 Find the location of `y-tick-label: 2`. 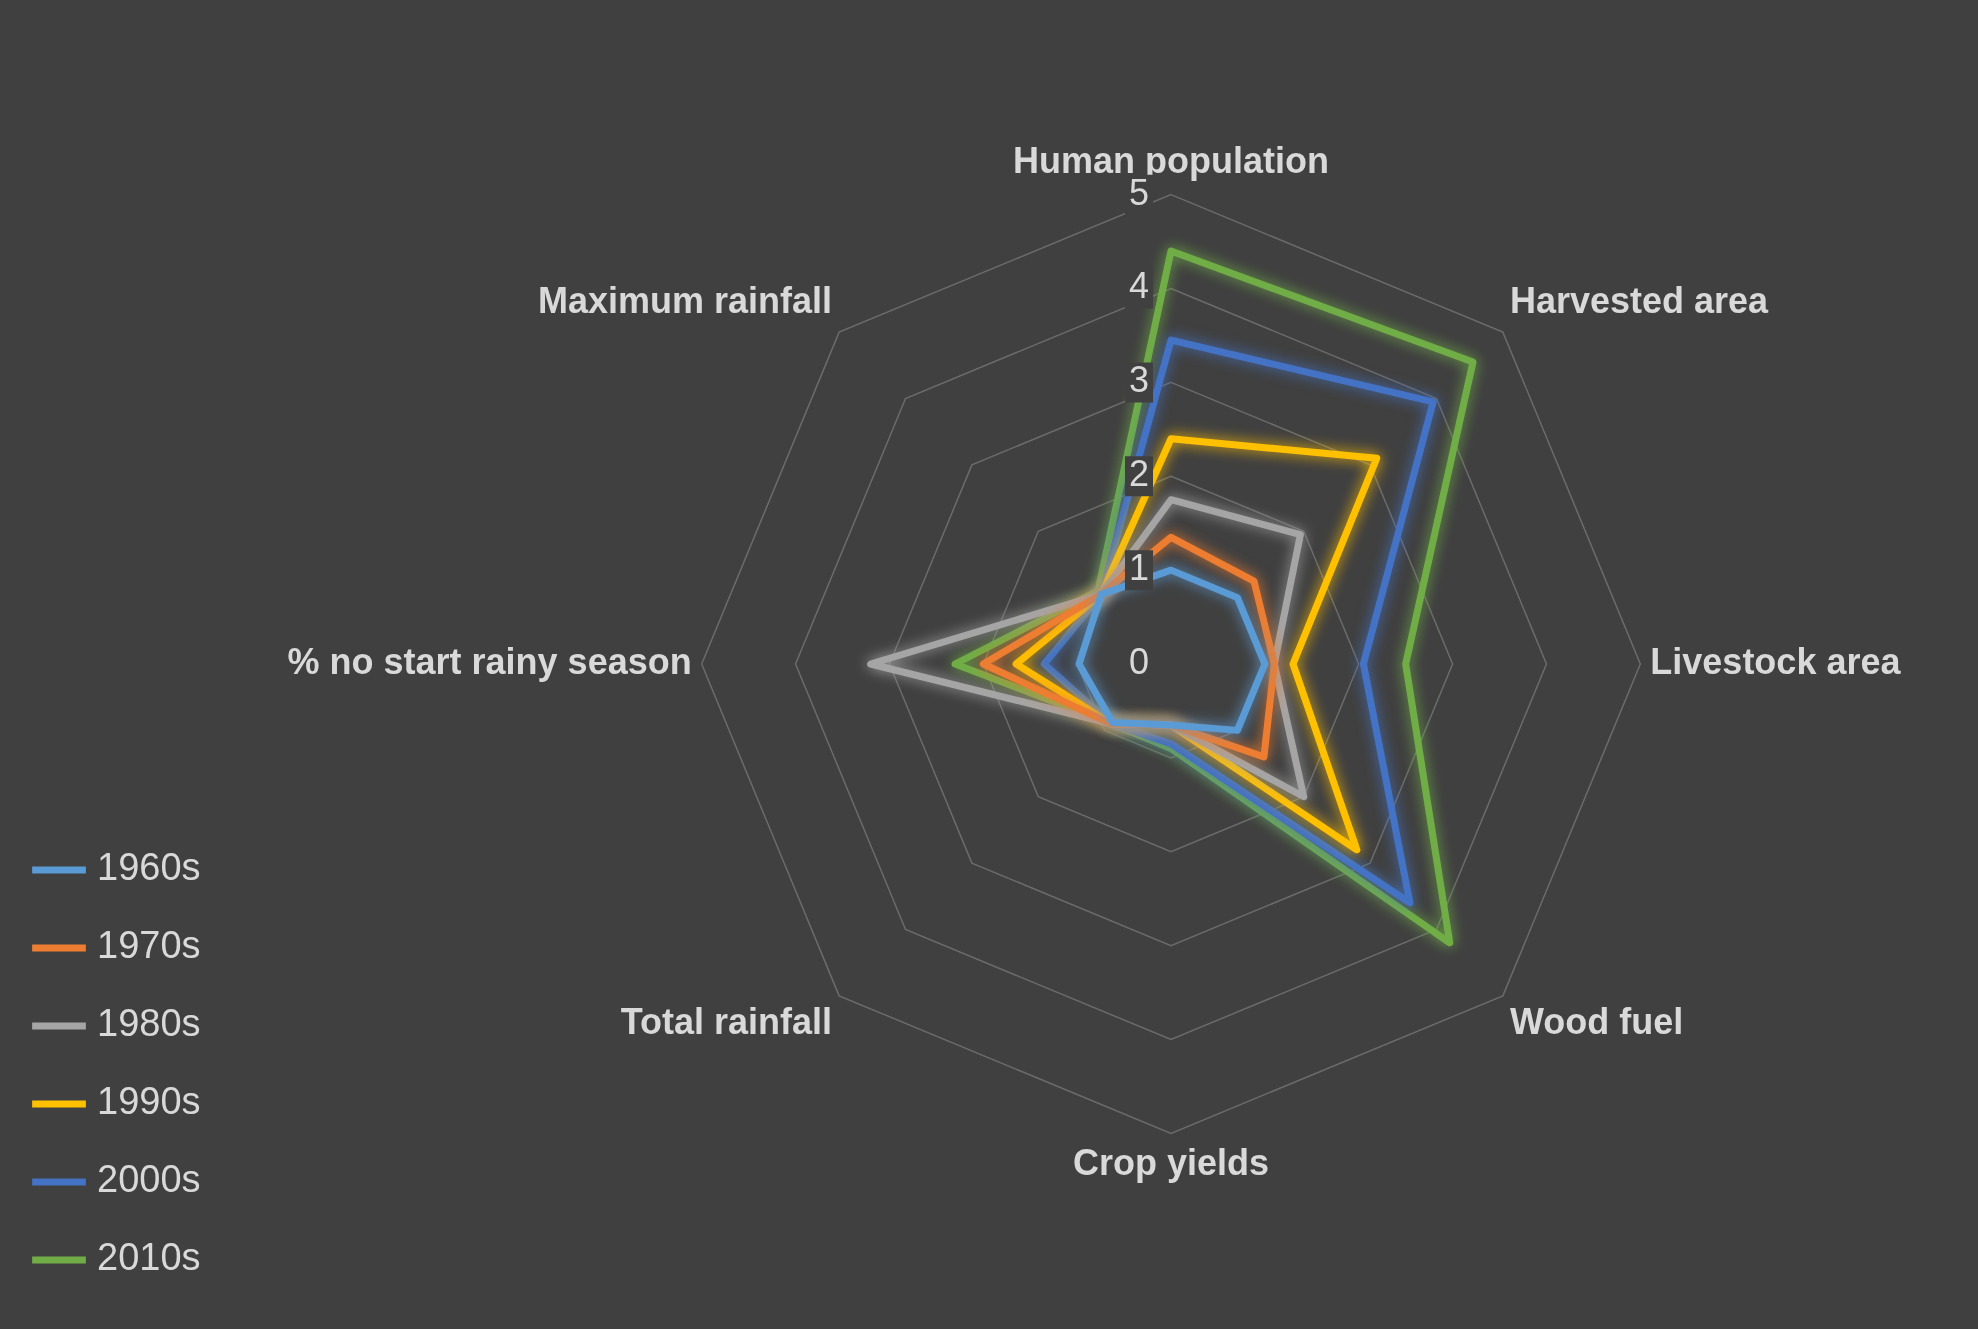

y-tick-label: 2 is located at coordinates (1139, 474).